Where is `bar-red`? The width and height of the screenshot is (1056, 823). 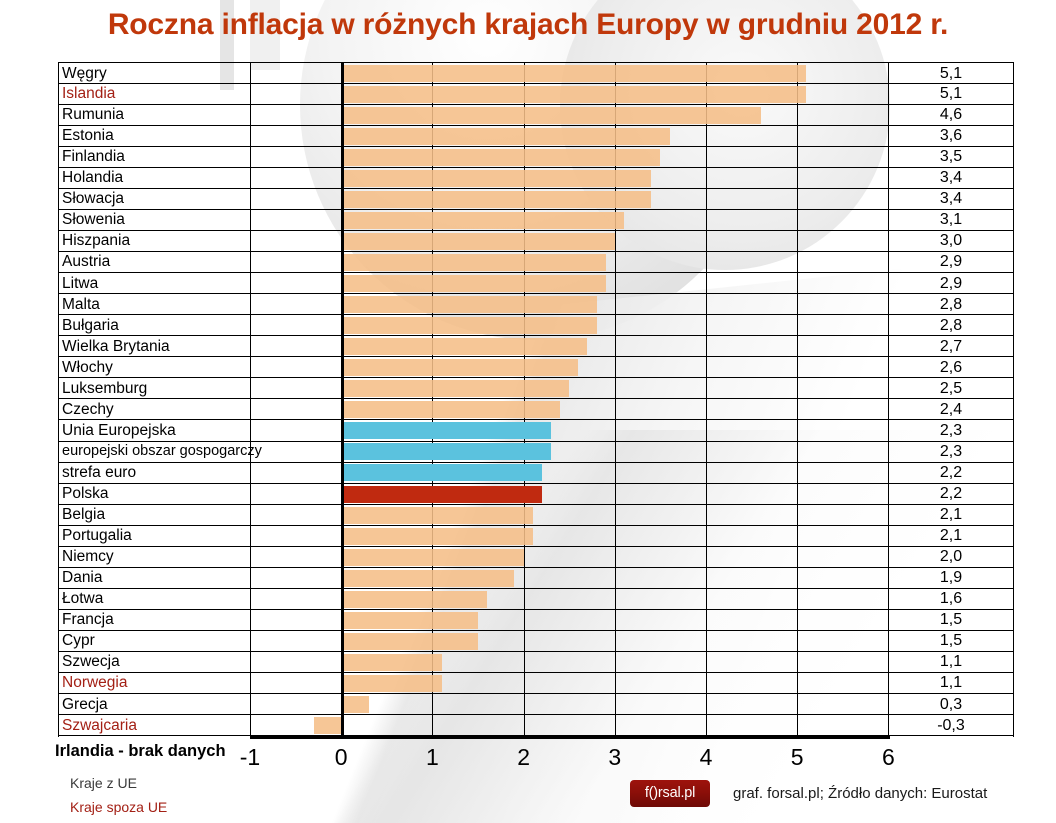 bar-red is located at coordinates (441, 494).